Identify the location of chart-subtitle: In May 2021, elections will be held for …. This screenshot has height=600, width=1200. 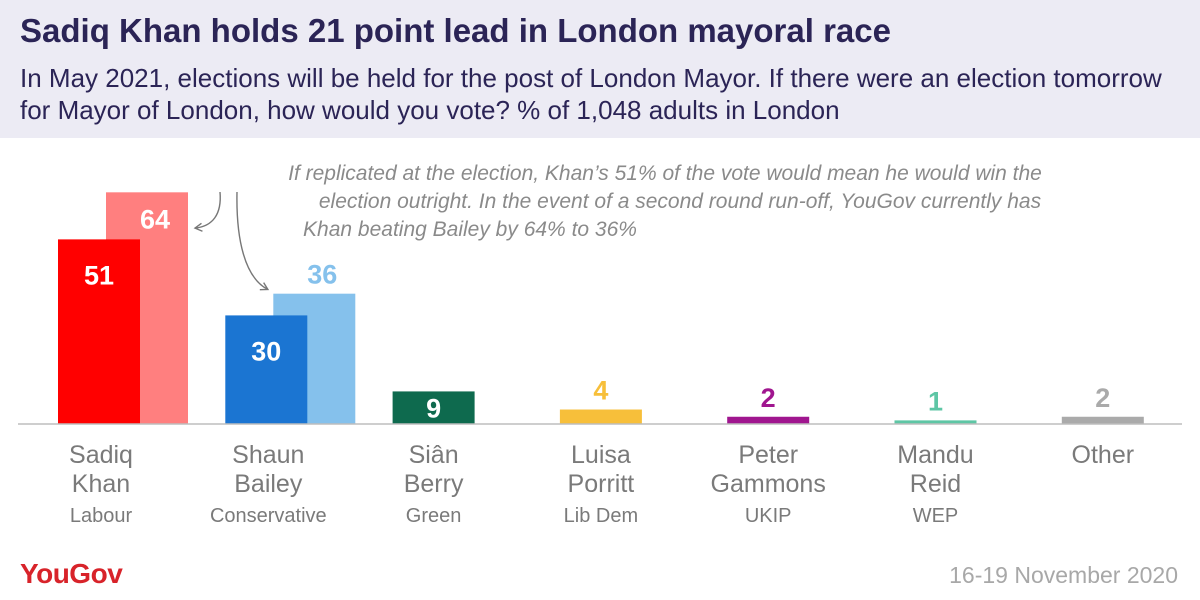
(591, 94).